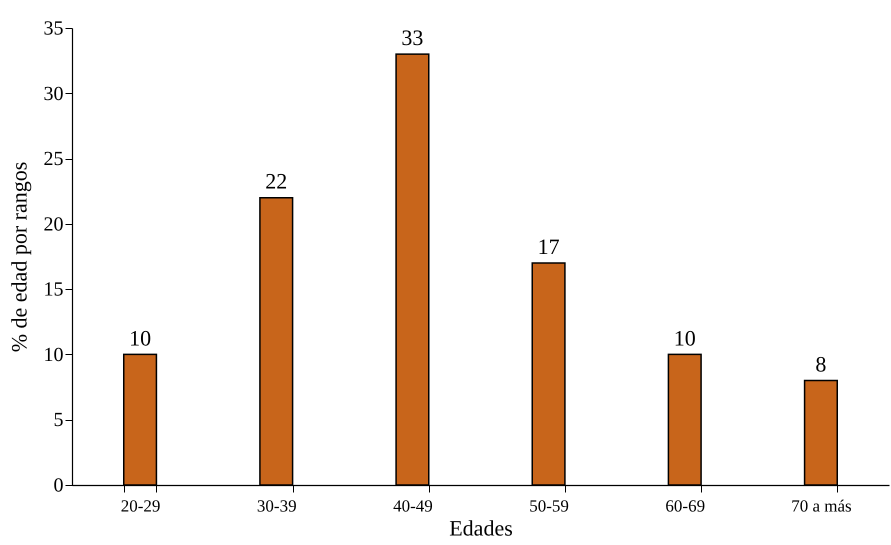 The height and width of the screenshot is (545, 891). What do you see at coordinates (685, 506) in the screenshot?
I see `x-tick-label: 60-69` at bounding box center [685, 506].